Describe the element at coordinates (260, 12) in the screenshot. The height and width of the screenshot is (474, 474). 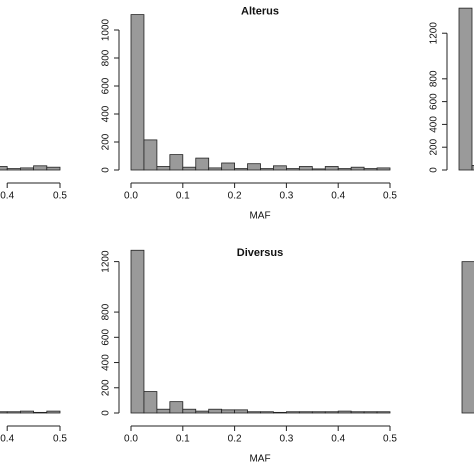
I see `panel-title: Alterus` at that location.